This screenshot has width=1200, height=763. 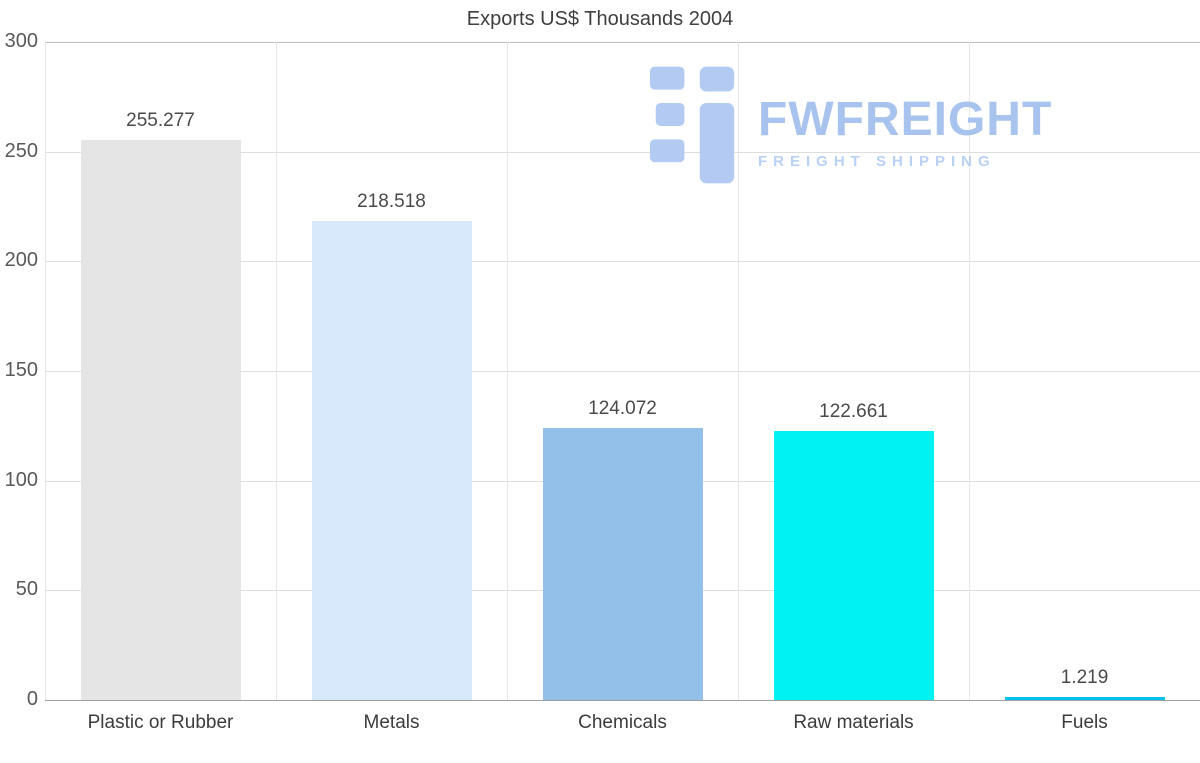 I want to click on bar-metals, so click(x=392, y=460).